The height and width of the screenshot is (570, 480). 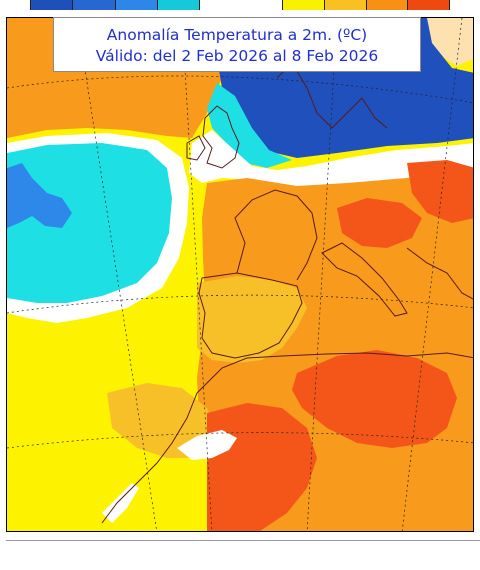 I want to click on white-patch-west-africa, so click(x=120, y=503).